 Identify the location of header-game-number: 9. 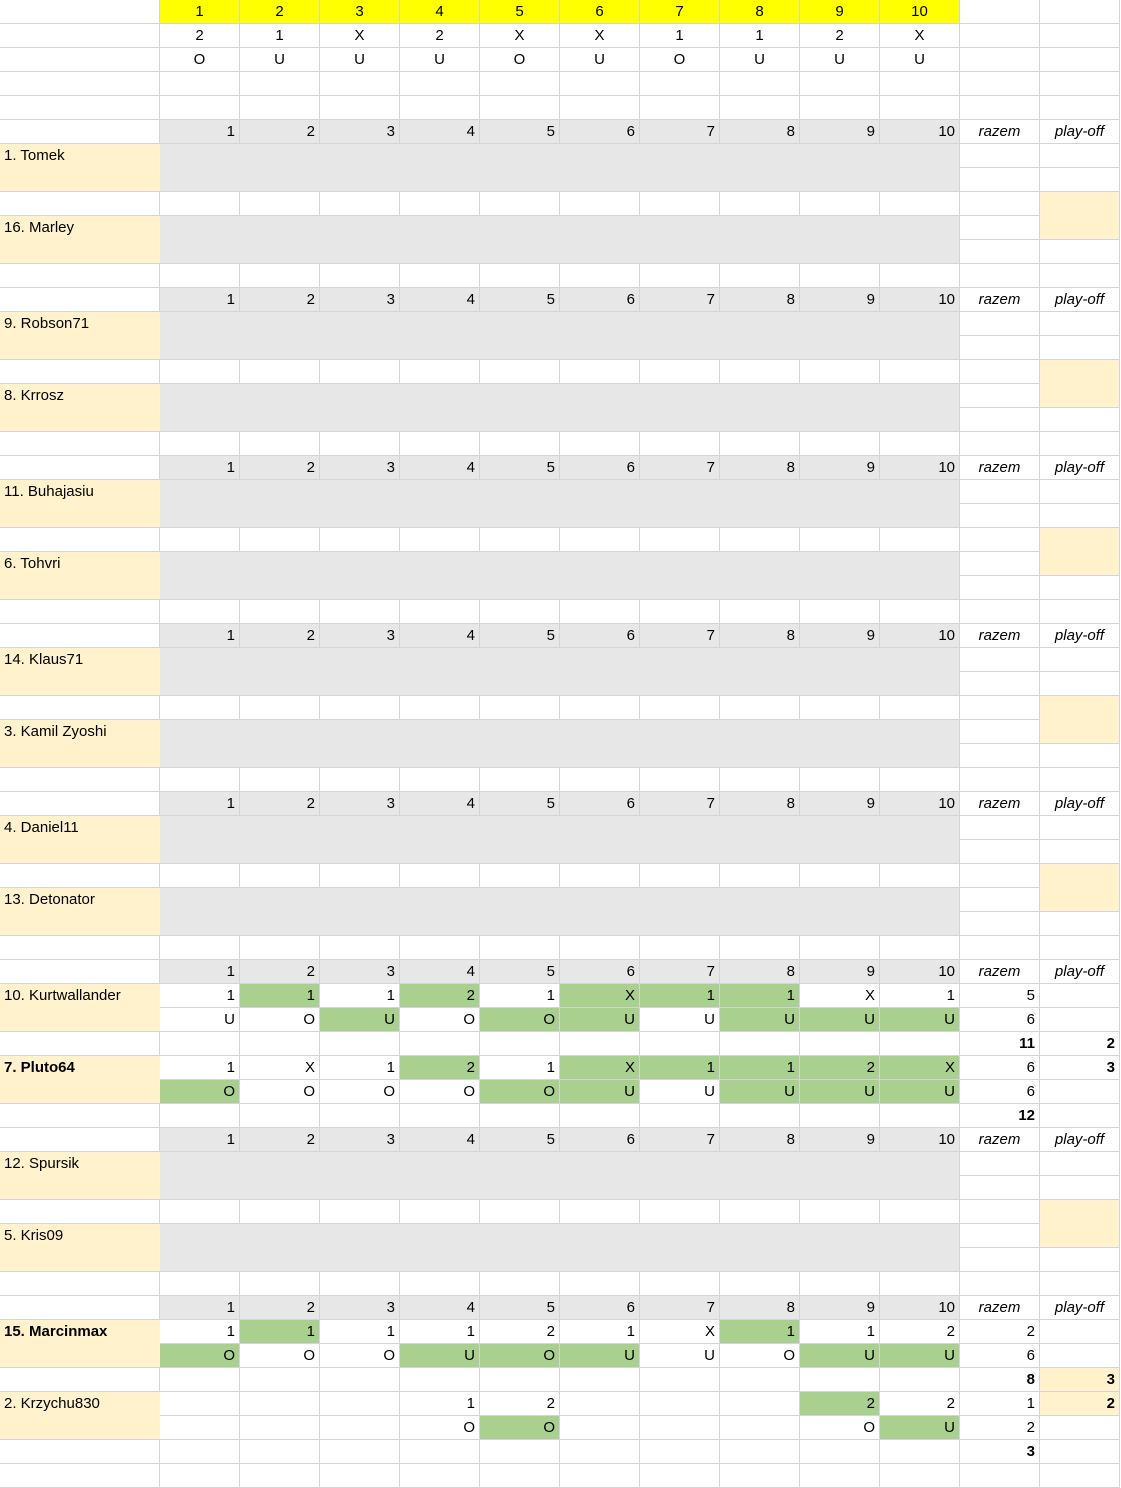
(840, 132).